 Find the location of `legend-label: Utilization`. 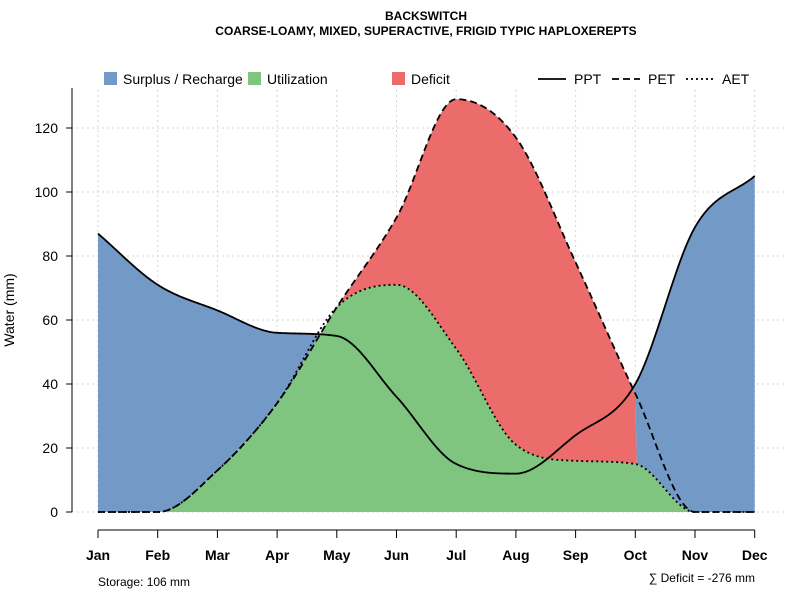

legend-label: Utilization is located at coordinates (297, 79).